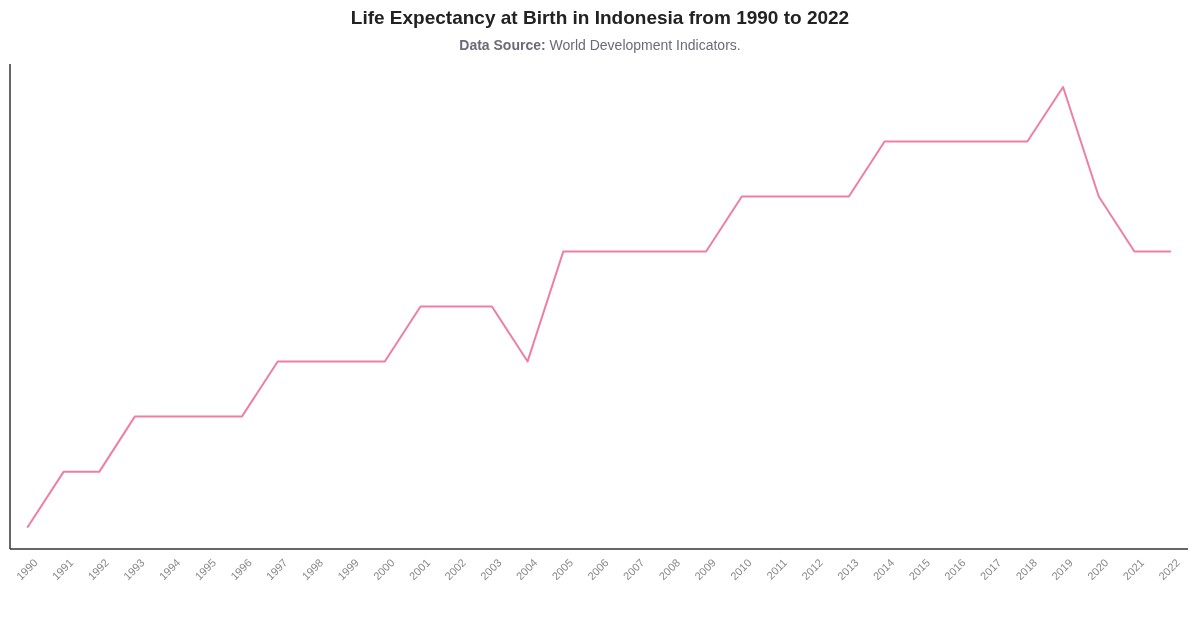  I want to click on chart-title: Life Expectancy at Birth in Indonesia from 1990 to 2022, so click(600, 17).